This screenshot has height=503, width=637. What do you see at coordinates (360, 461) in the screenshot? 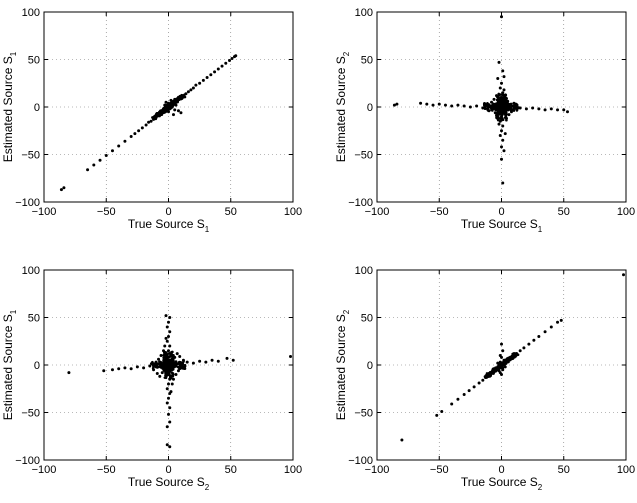
I see `y-tick-label: −100` at bounding box center [360, 461].